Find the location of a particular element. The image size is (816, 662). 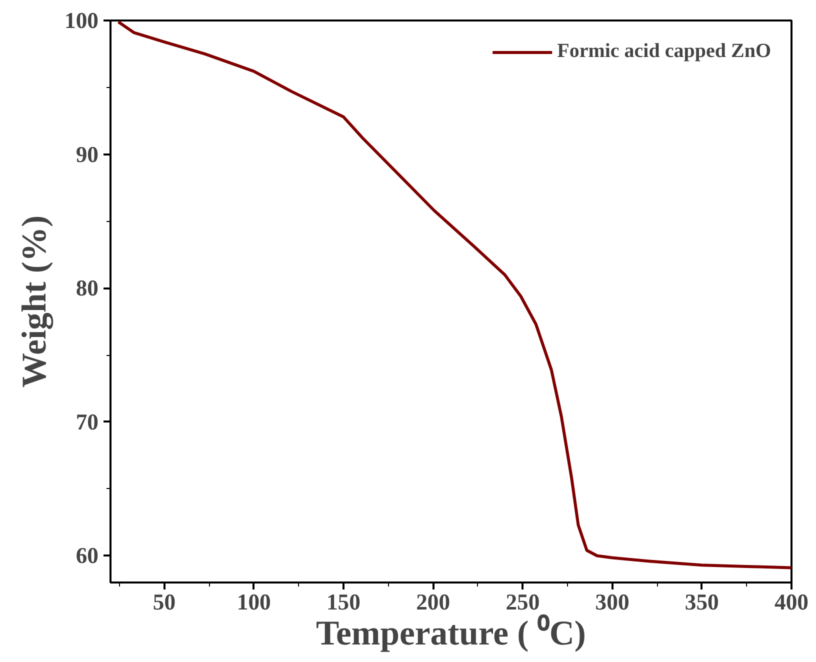

y-tick-label: 80 is located at coordinates (87, 288).